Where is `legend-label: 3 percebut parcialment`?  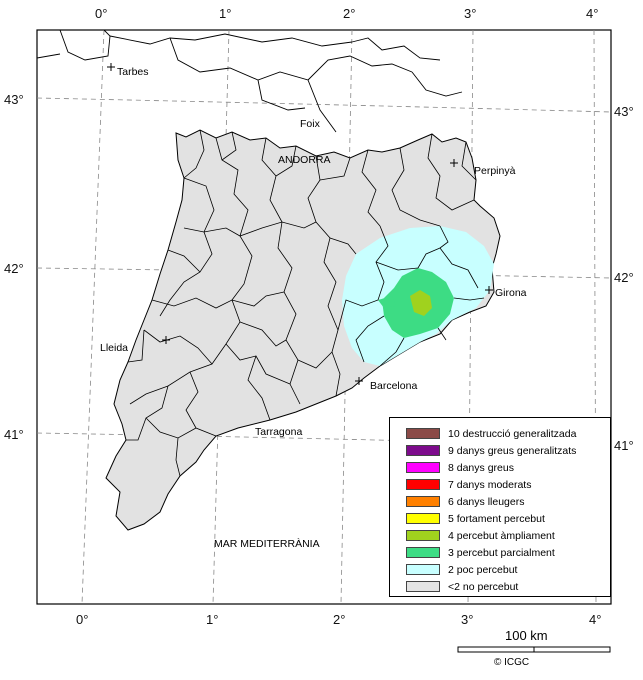
legend-label: 3 percebut parcialment is located at coordinates (501, 552).